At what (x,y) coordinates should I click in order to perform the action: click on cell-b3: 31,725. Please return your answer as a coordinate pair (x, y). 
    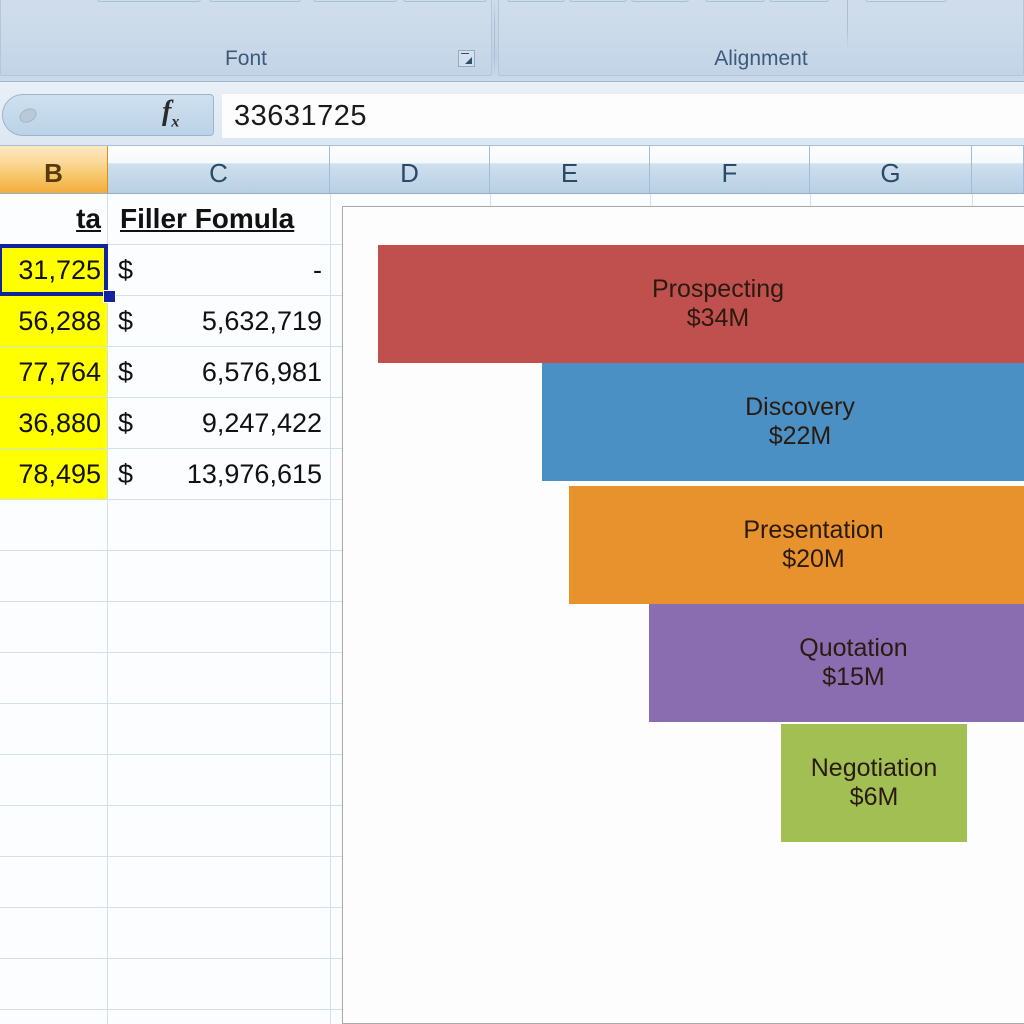
    Looking at the image, I should click on (53, 270).